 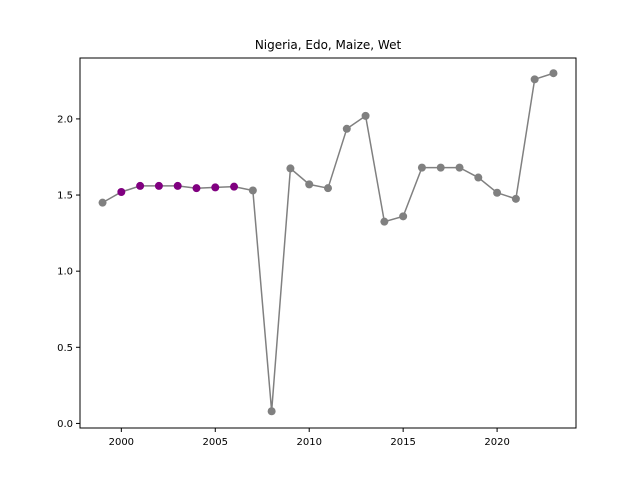 I want to click on x-axis: 2000 2005 2010 2015 2020, so click(x=309, y=438).